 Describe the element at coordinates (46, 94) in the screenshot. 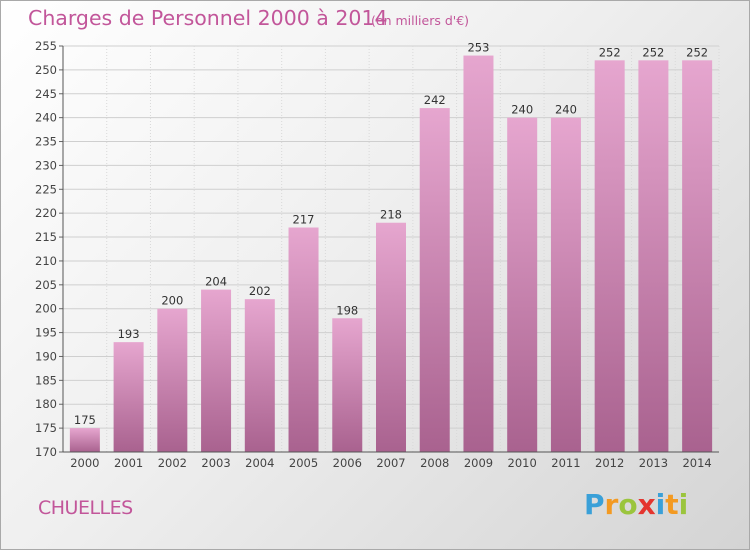

I see `y-tick-label: 245` at that location.